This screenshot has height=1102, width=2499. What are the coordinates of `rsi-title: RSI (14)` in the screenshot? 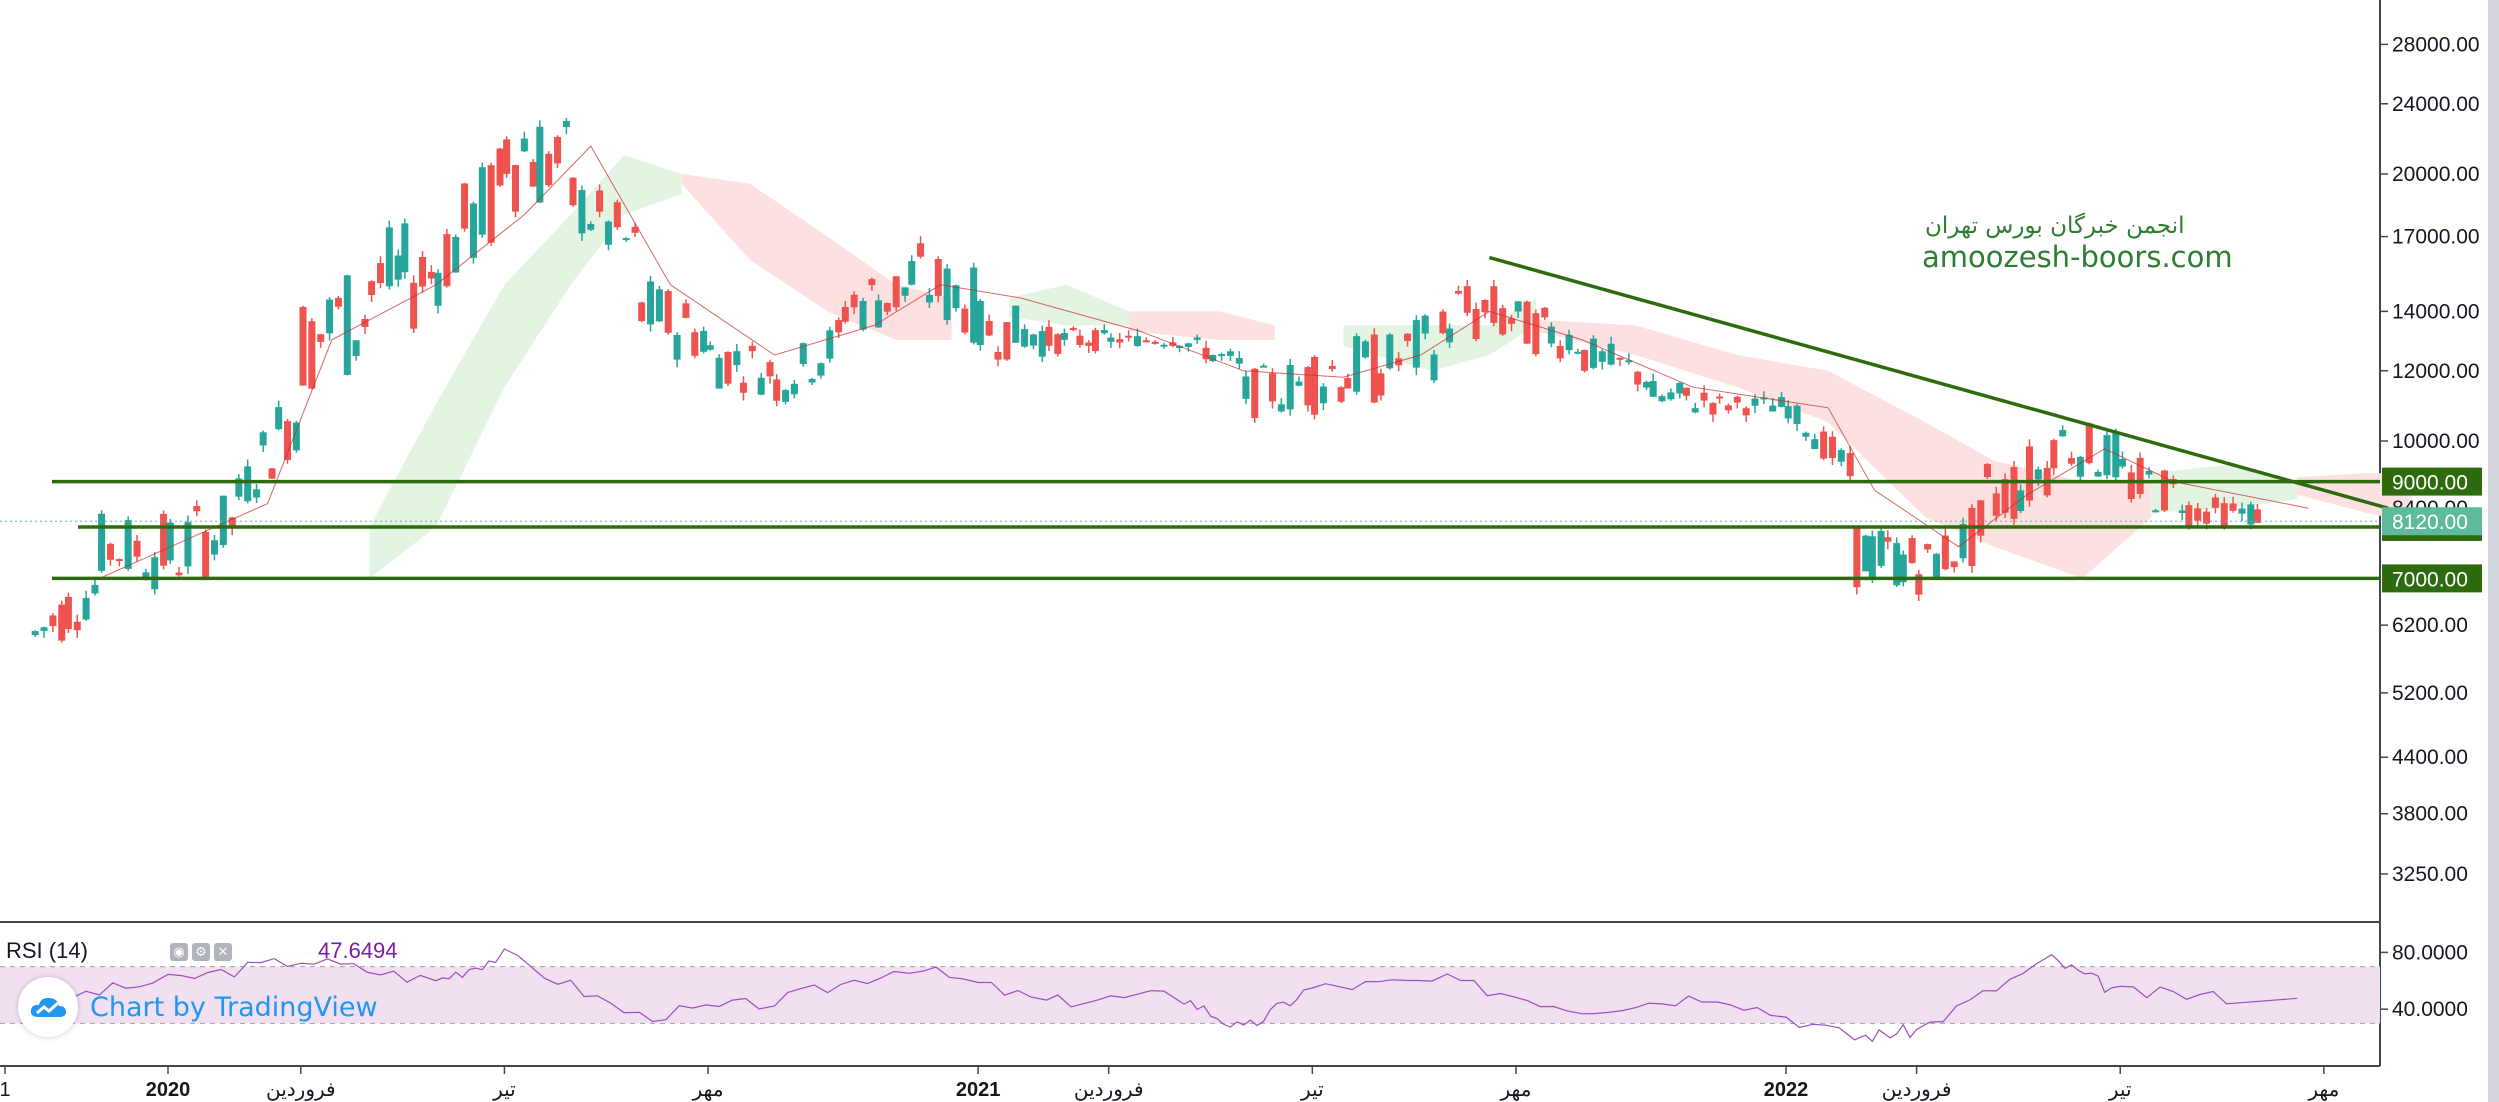 It's located at (47, 950).